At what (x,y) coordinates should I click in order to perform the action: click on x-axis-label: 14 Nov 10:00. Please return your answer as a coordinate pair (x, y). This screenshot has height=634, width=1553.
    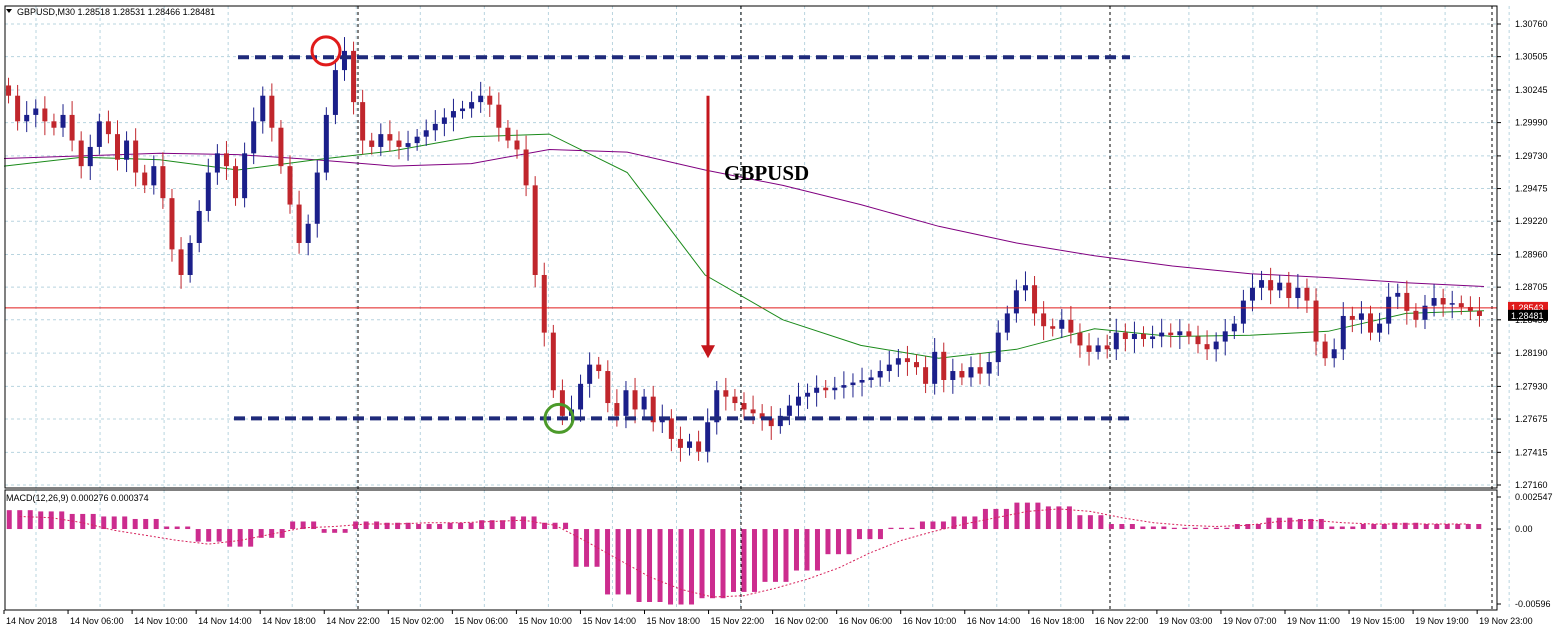
    Looking at the image, I should click on (161, 621).